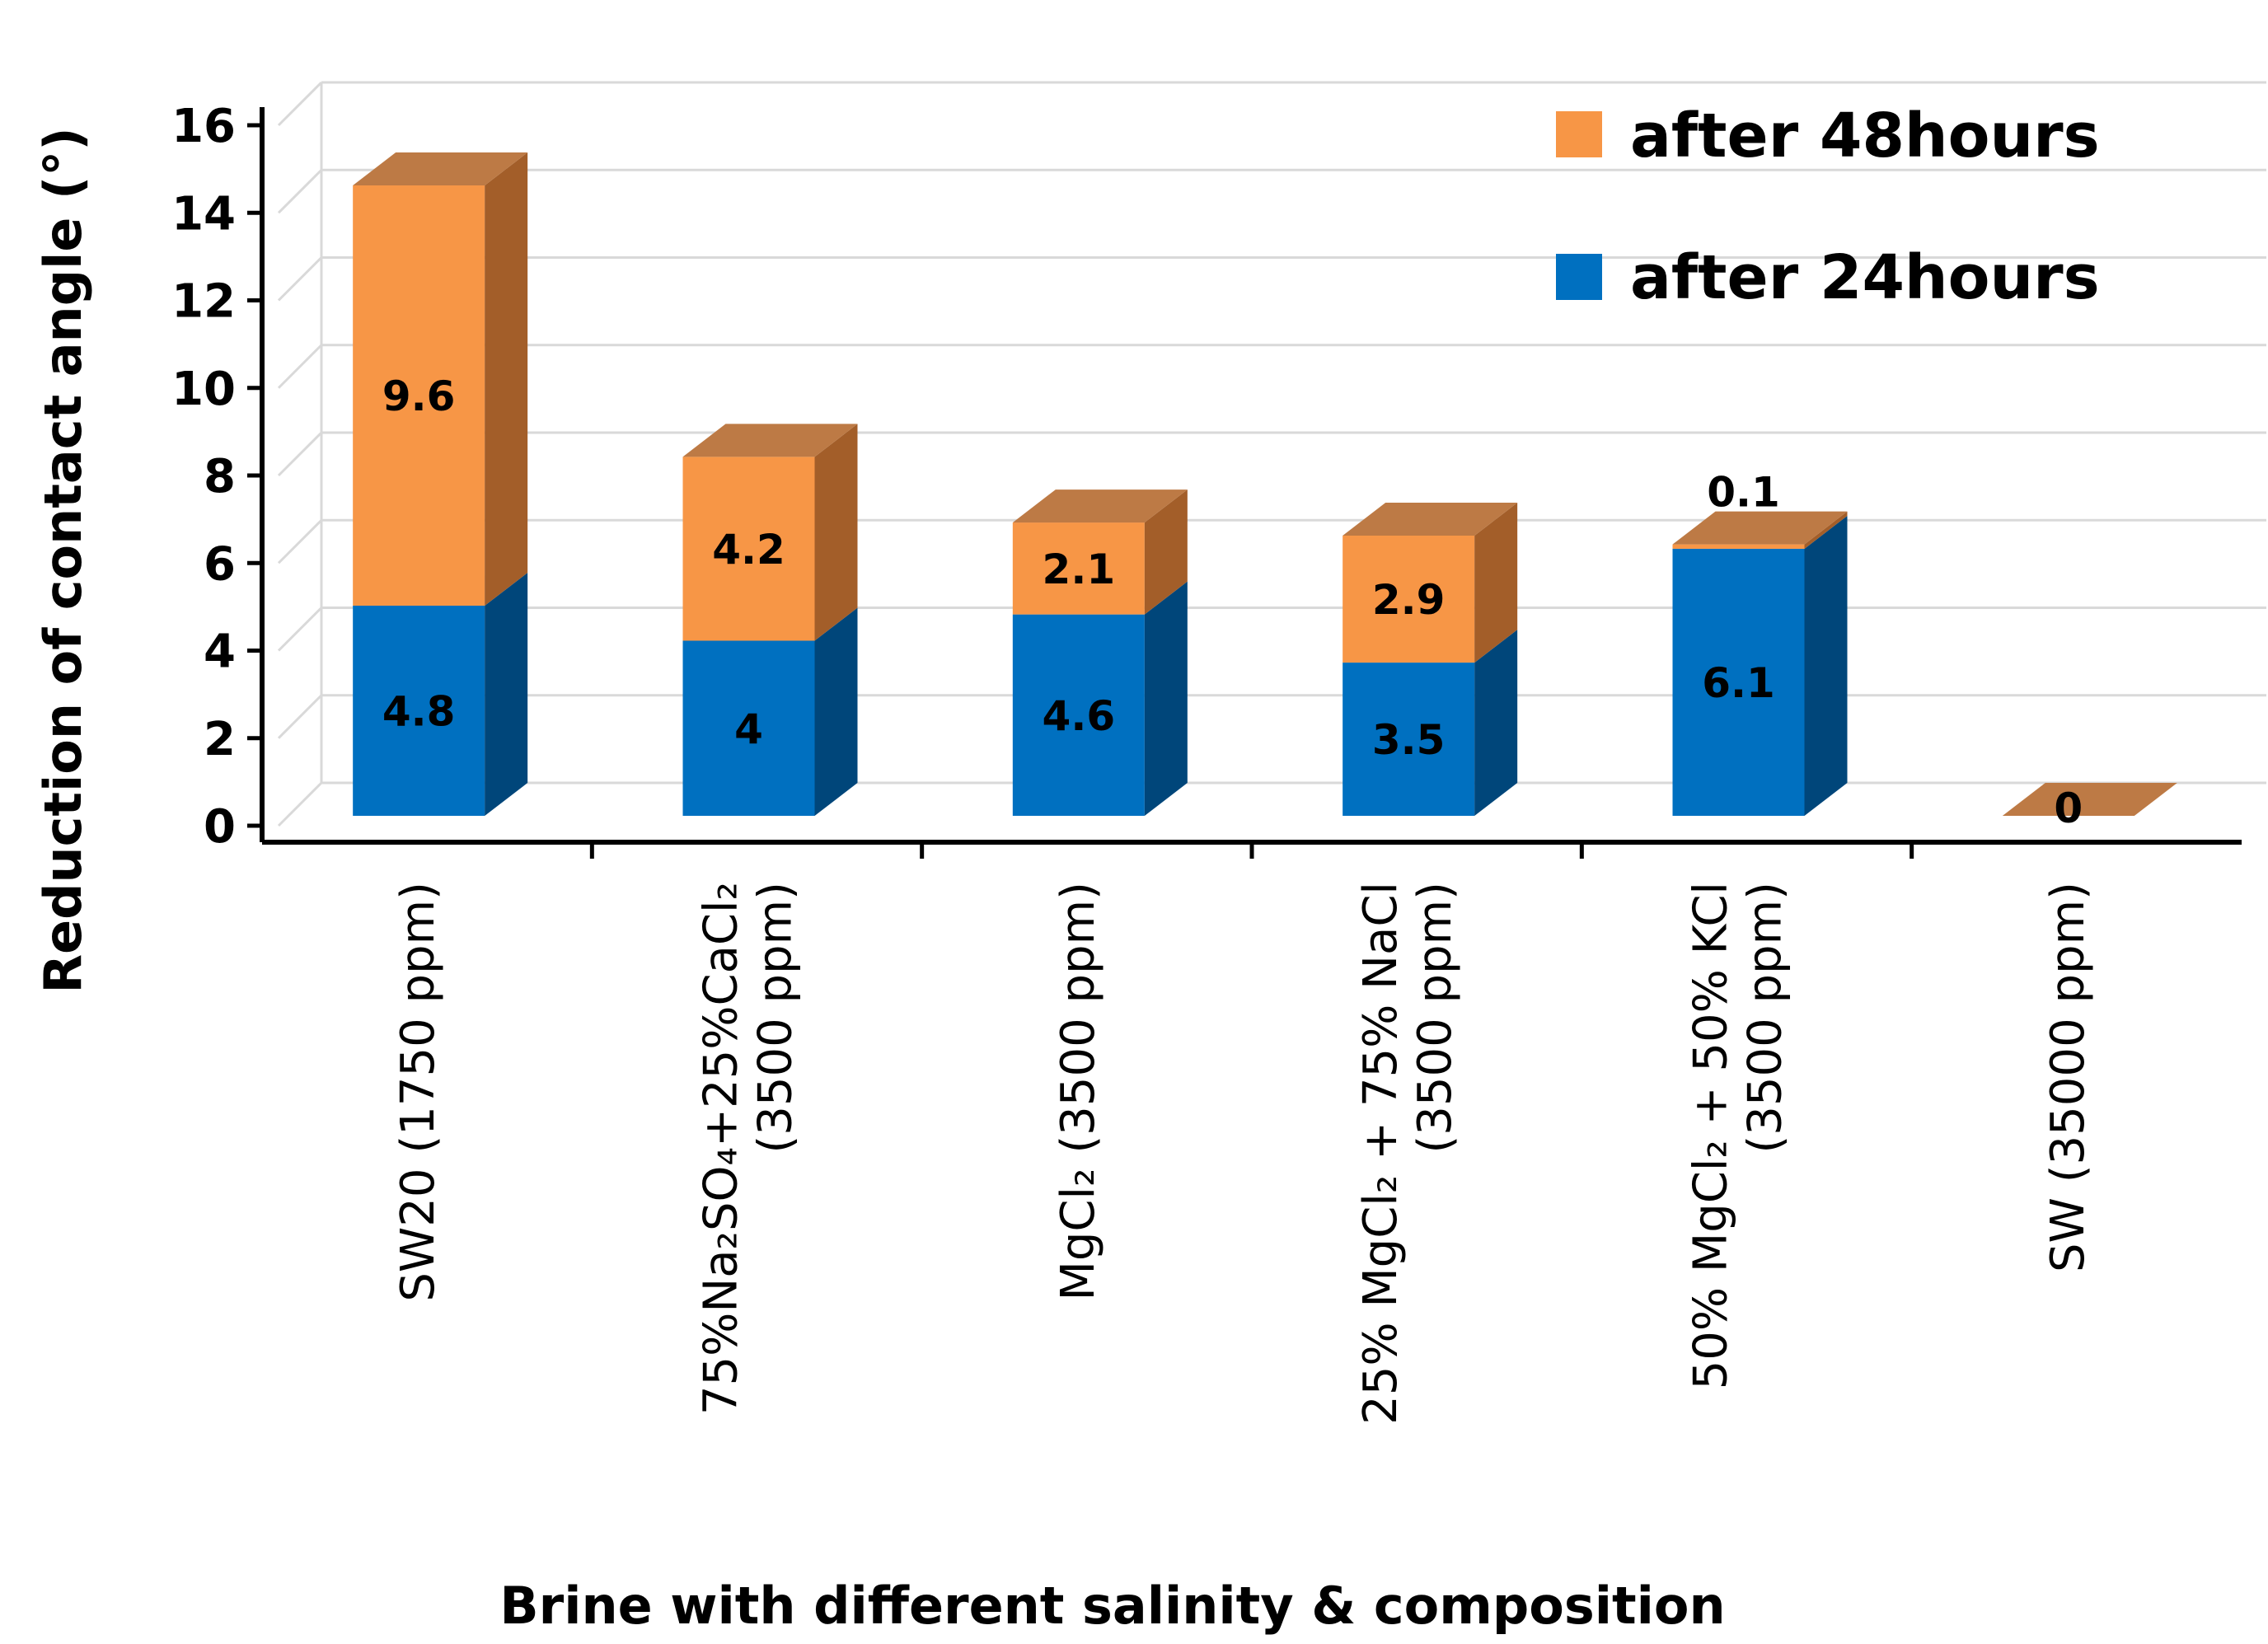 This screenshot has height=1644, width=2268. What do you see at coordinates (1435, 1018) in the screenshot?
I see `category-label-3-line-1: (3500 ppm)` at bounding box center [1435, 1018].